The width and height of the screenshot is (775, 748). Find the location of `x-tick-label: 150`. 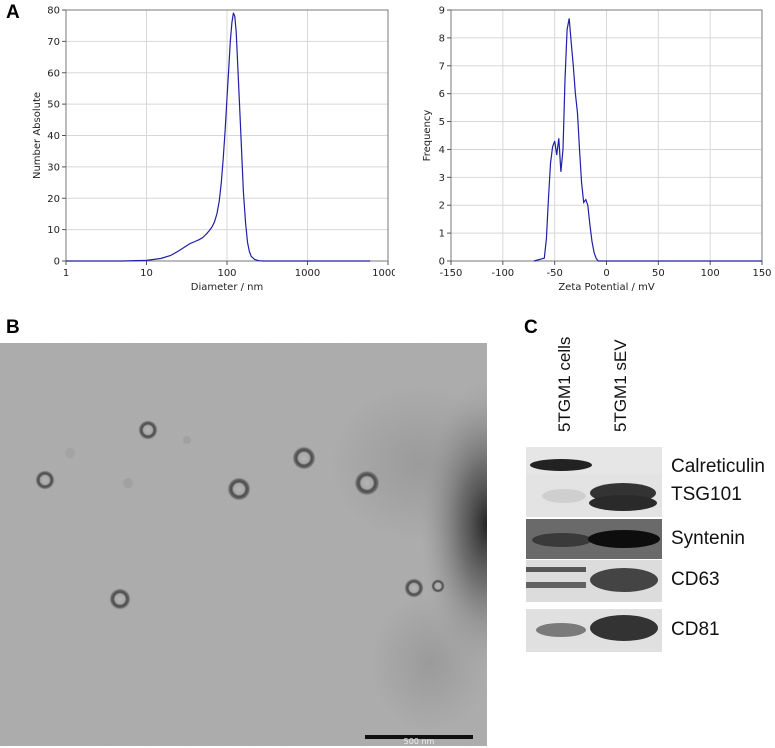

x-tick-label: 150 is located at coordinates (761, 273).